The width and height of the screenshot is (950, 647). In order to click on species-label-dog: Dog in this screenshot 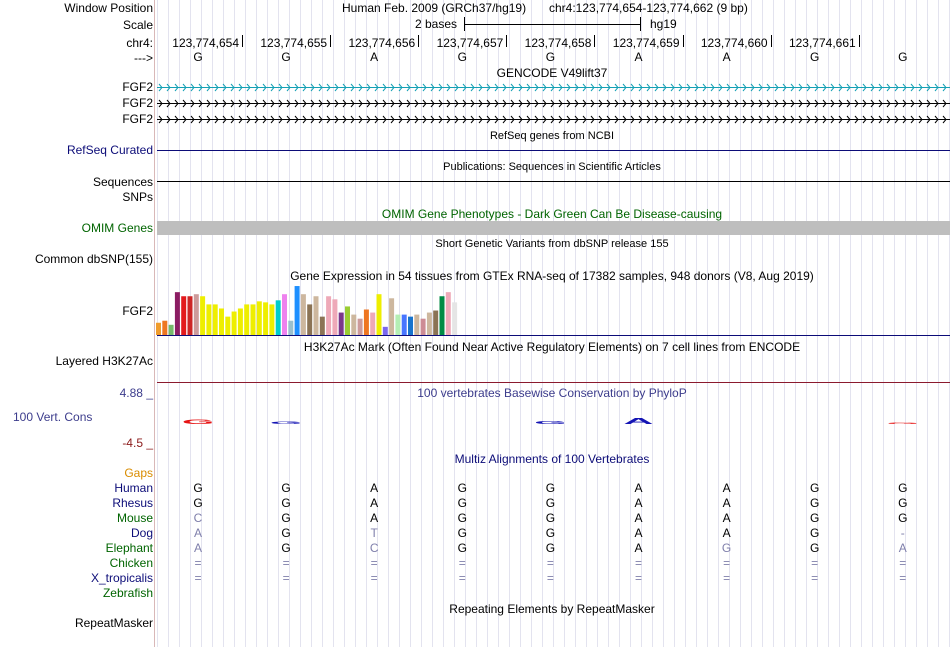, I will do `click(141, 533)`.